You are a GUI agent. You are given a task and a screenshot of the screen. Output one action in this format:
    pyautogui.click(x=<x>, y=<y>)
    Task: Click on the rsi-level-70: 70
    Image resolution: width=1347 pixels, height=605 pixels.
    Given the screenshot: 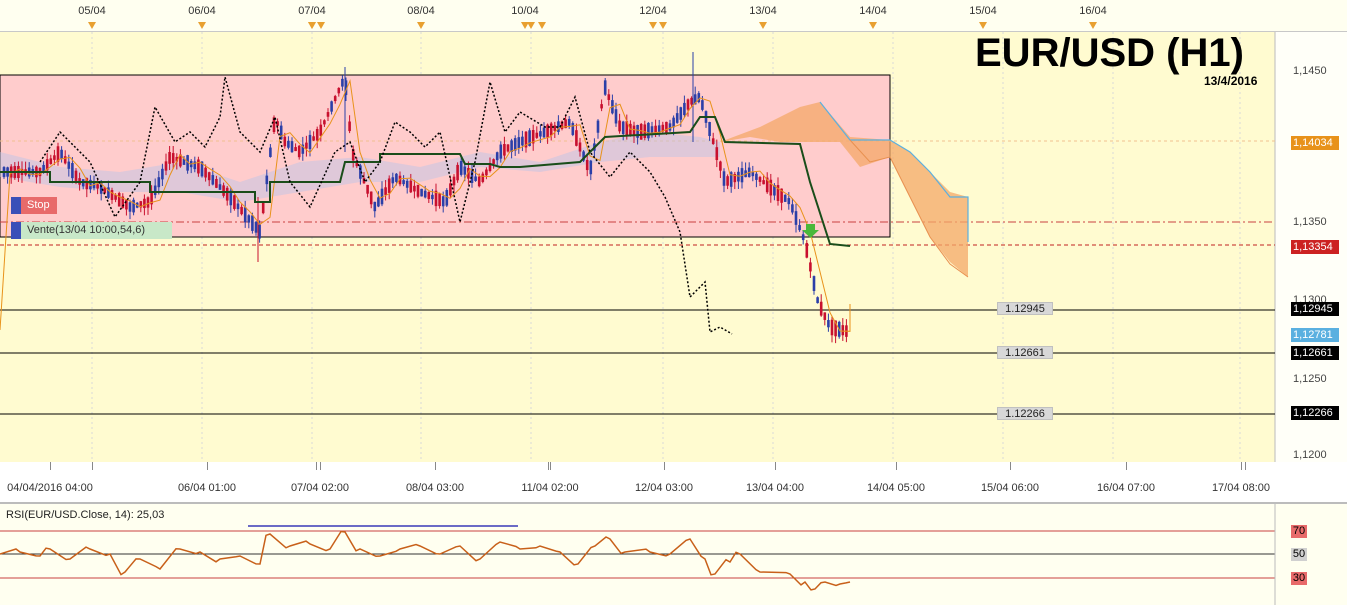 What is the action you would take?
    pyautogui.click(x=1299, y=531)
    